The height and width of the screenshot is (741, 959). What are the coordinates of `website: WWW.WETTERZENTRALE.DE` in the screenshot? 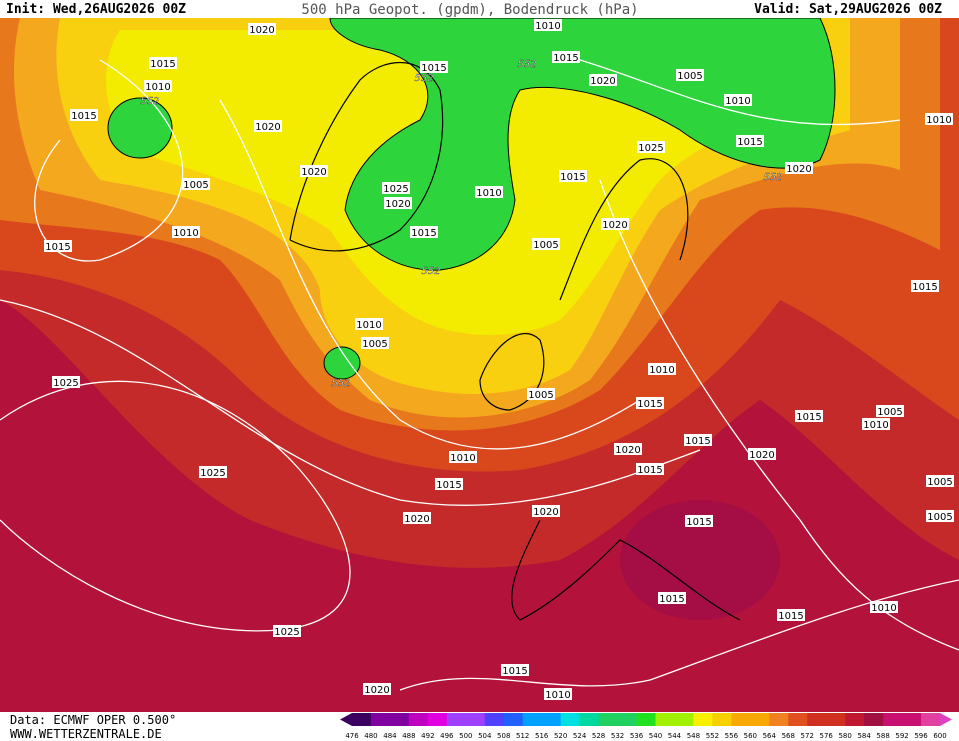 It's located at (86, 734).